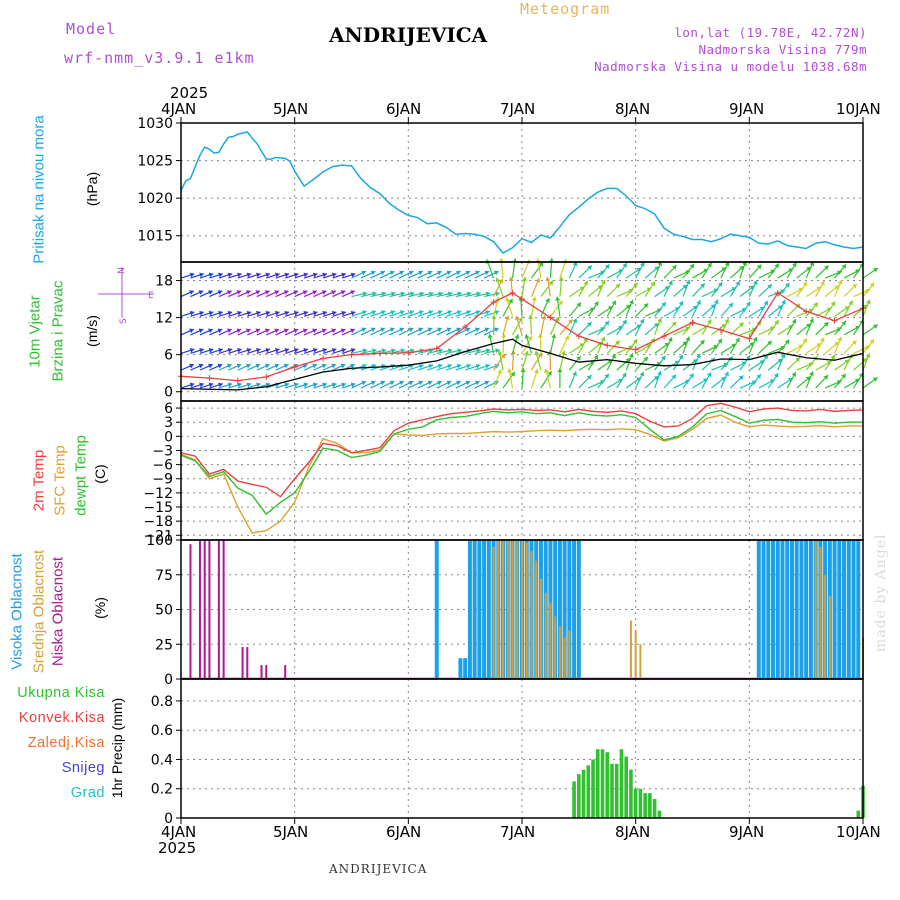 This screenshot has height=900, width=900. I want to click on y-tick-label: 1020, so click(155, 199).